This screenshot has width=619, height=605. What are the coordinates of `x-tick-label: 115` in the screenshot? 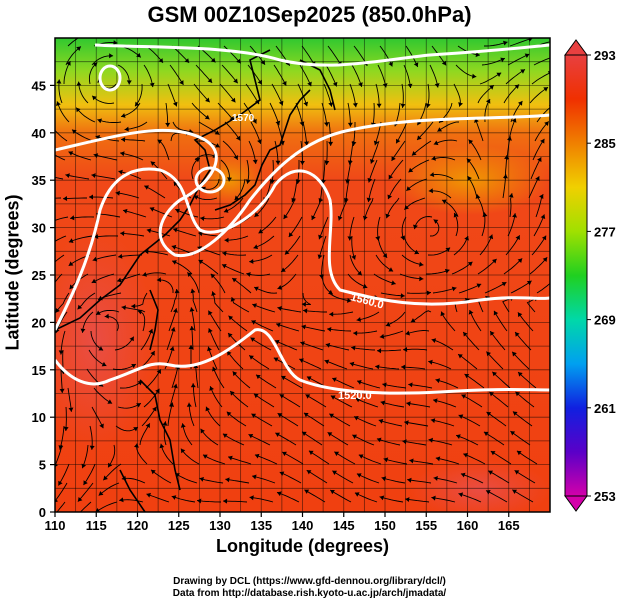 It's located at (96, 525).